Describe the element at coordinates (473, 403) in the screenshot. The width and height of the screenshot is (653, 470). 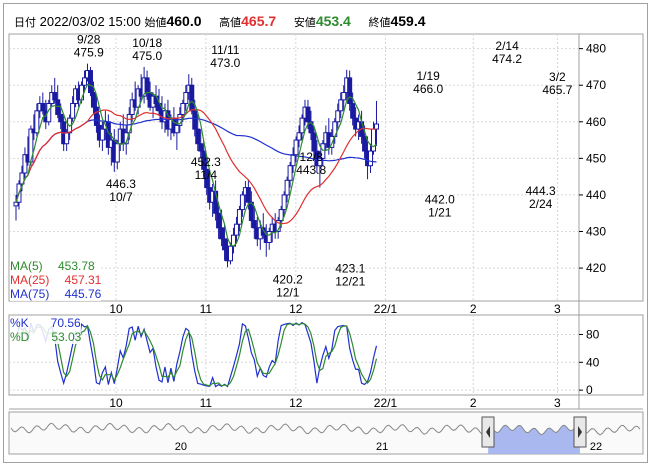
I see `month-label-bottom: 2` at that location.